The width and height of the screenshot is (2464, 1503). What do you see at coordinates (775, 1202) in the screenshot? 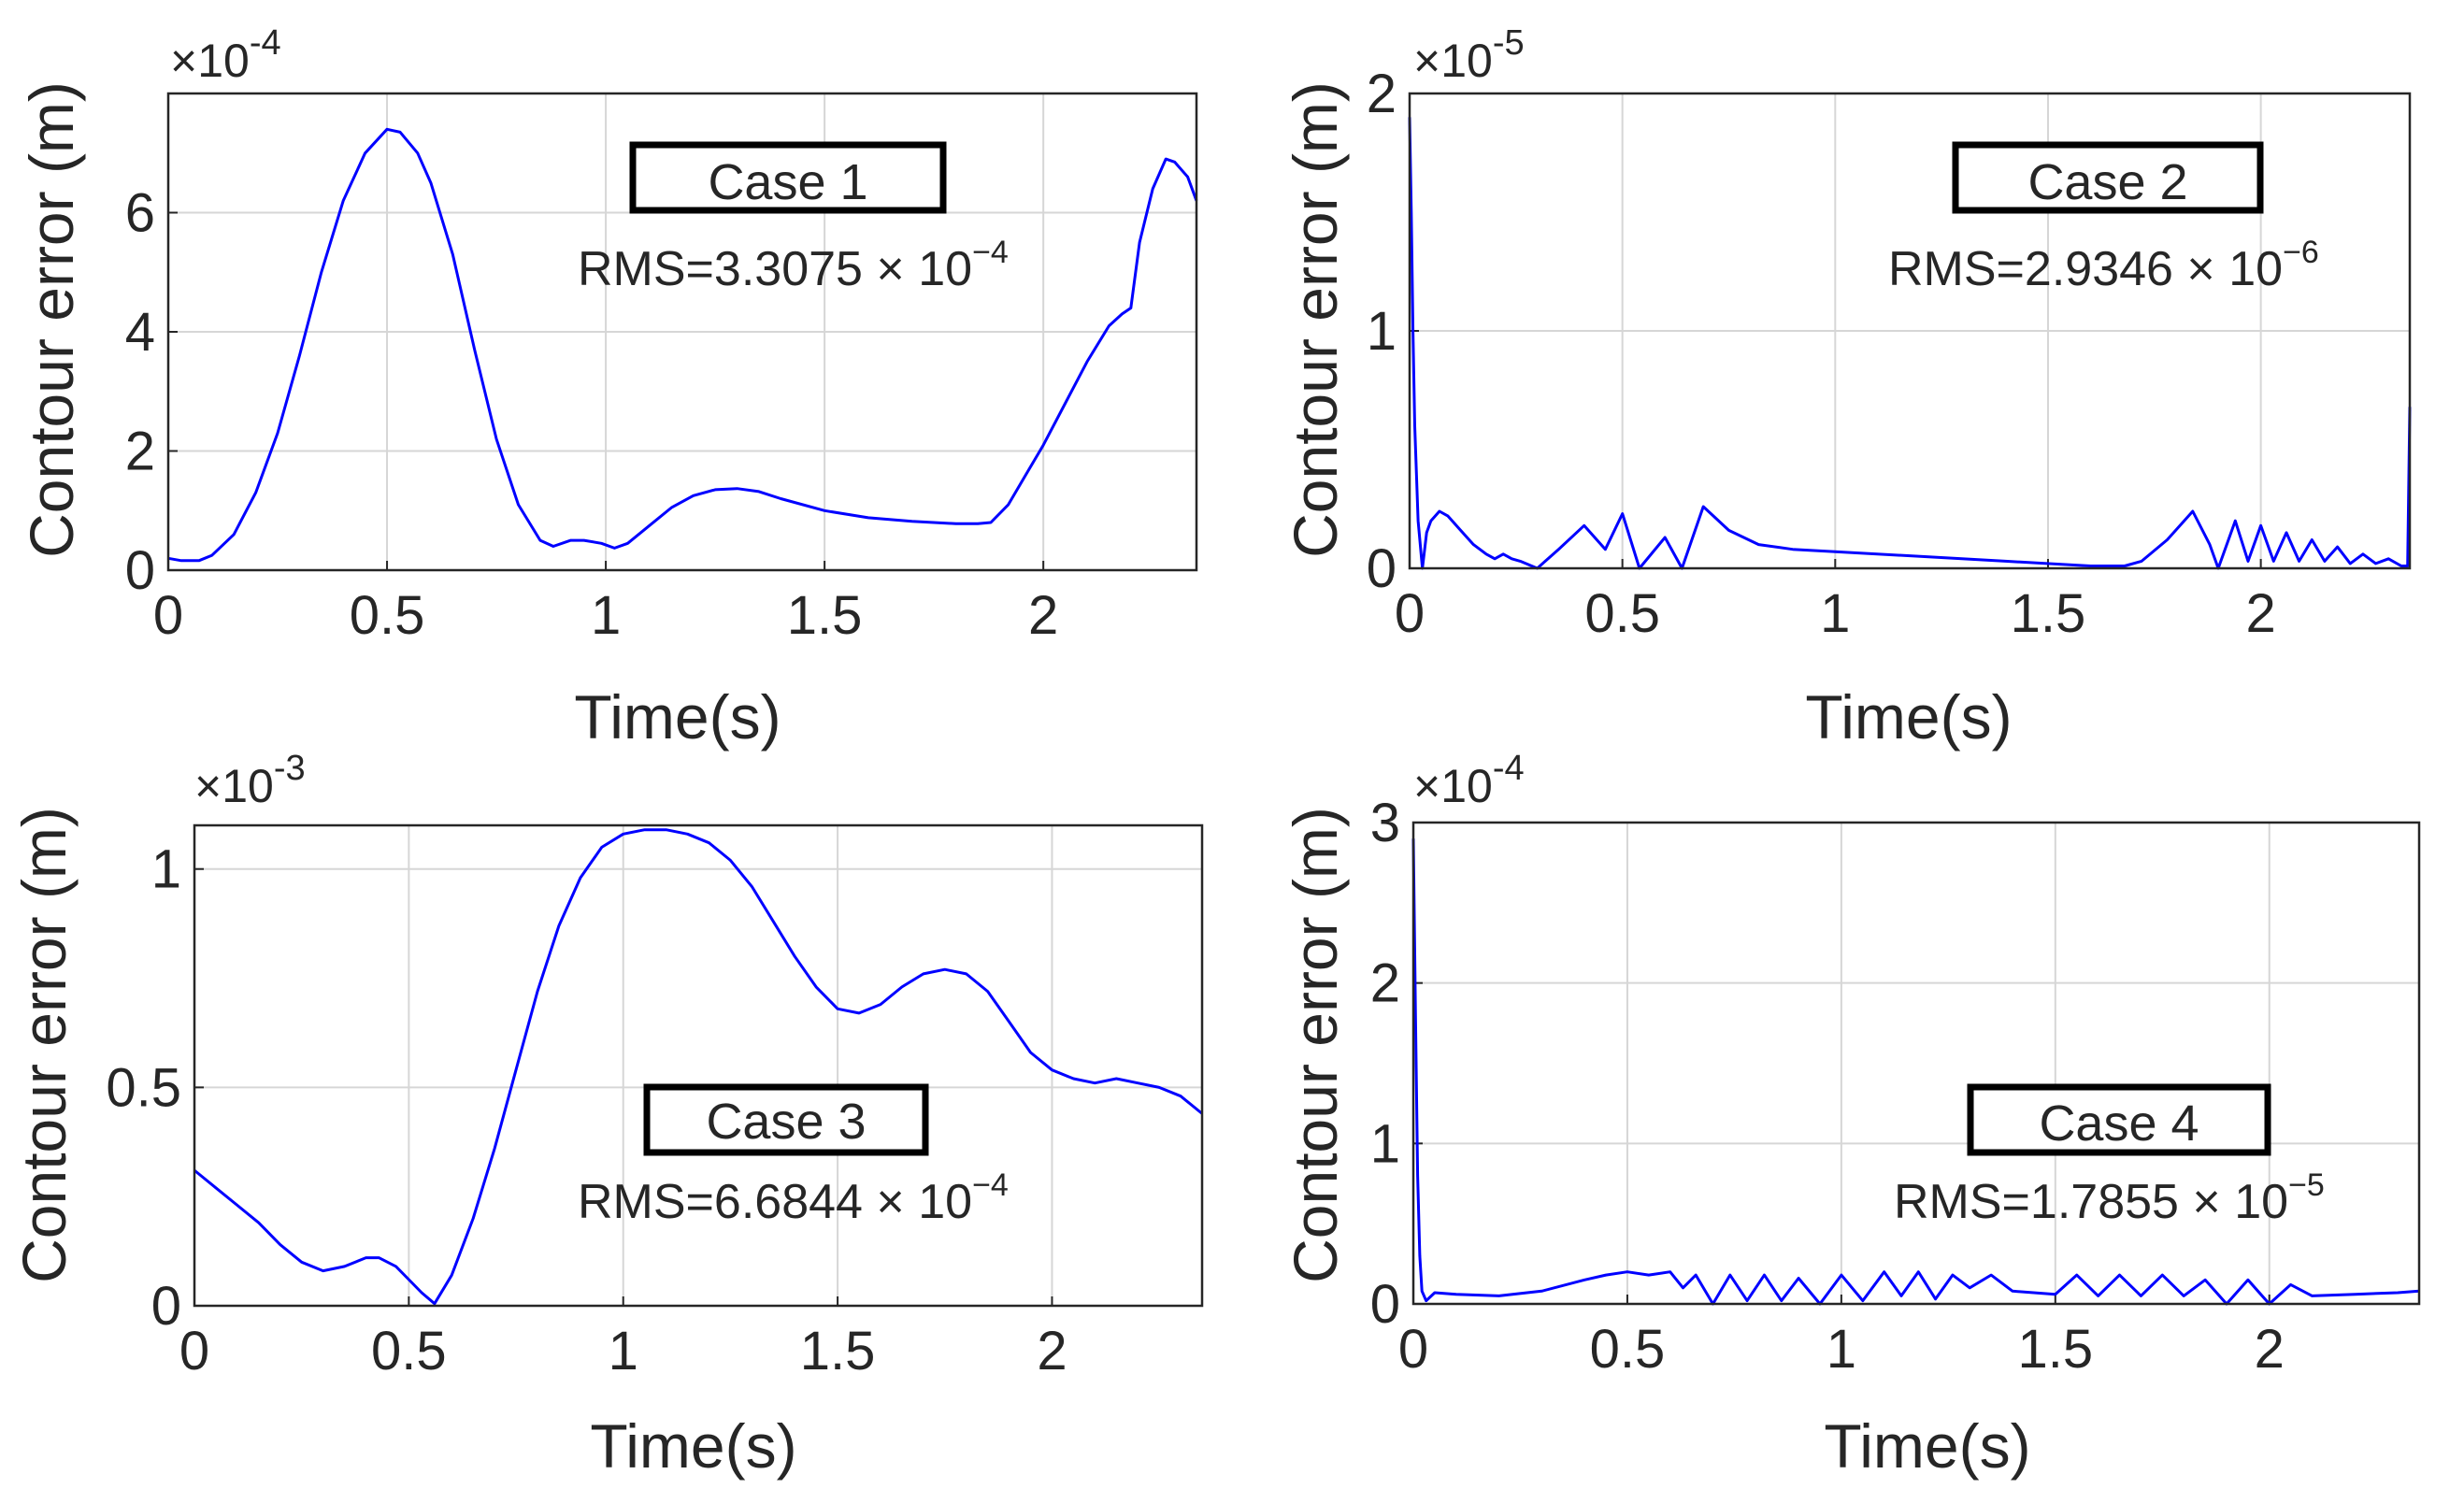
I see `rms-text: RMS=6.6844 × 10` at bounding box center [775, 1202].